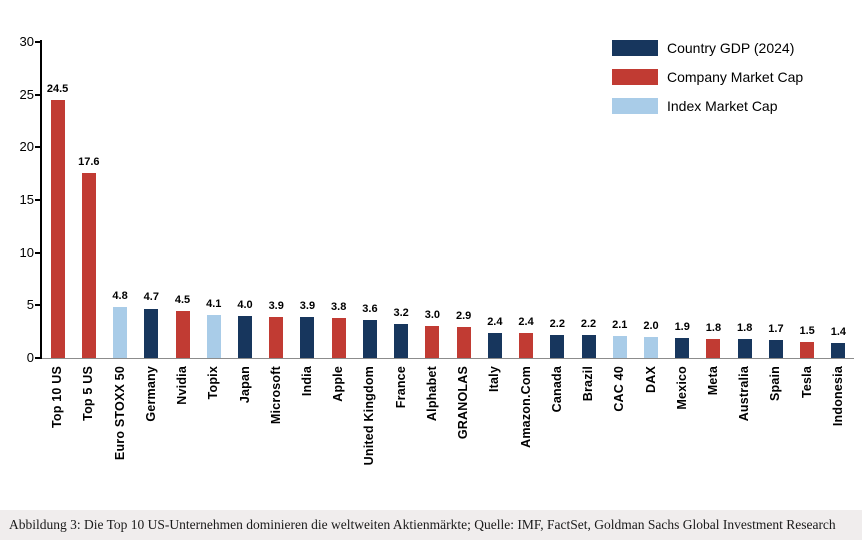  Describe the element at coordinates (525, 407) in the screenshot. I see `x-axis-category-label: Amazon.Com` at that location.